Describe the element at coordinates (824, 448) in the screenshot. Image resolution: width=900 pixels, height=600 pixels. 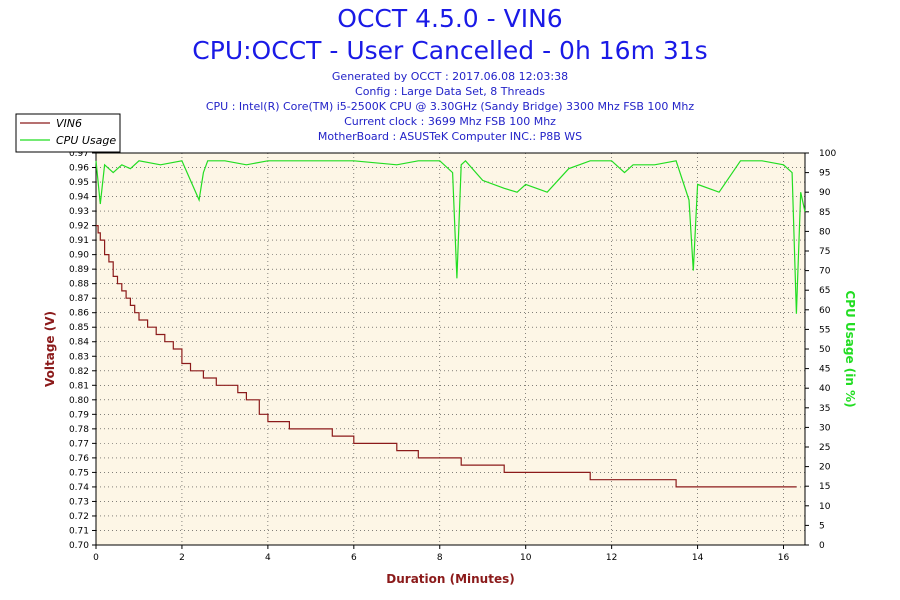
I see `y-tick-label-right: 25` at that location.